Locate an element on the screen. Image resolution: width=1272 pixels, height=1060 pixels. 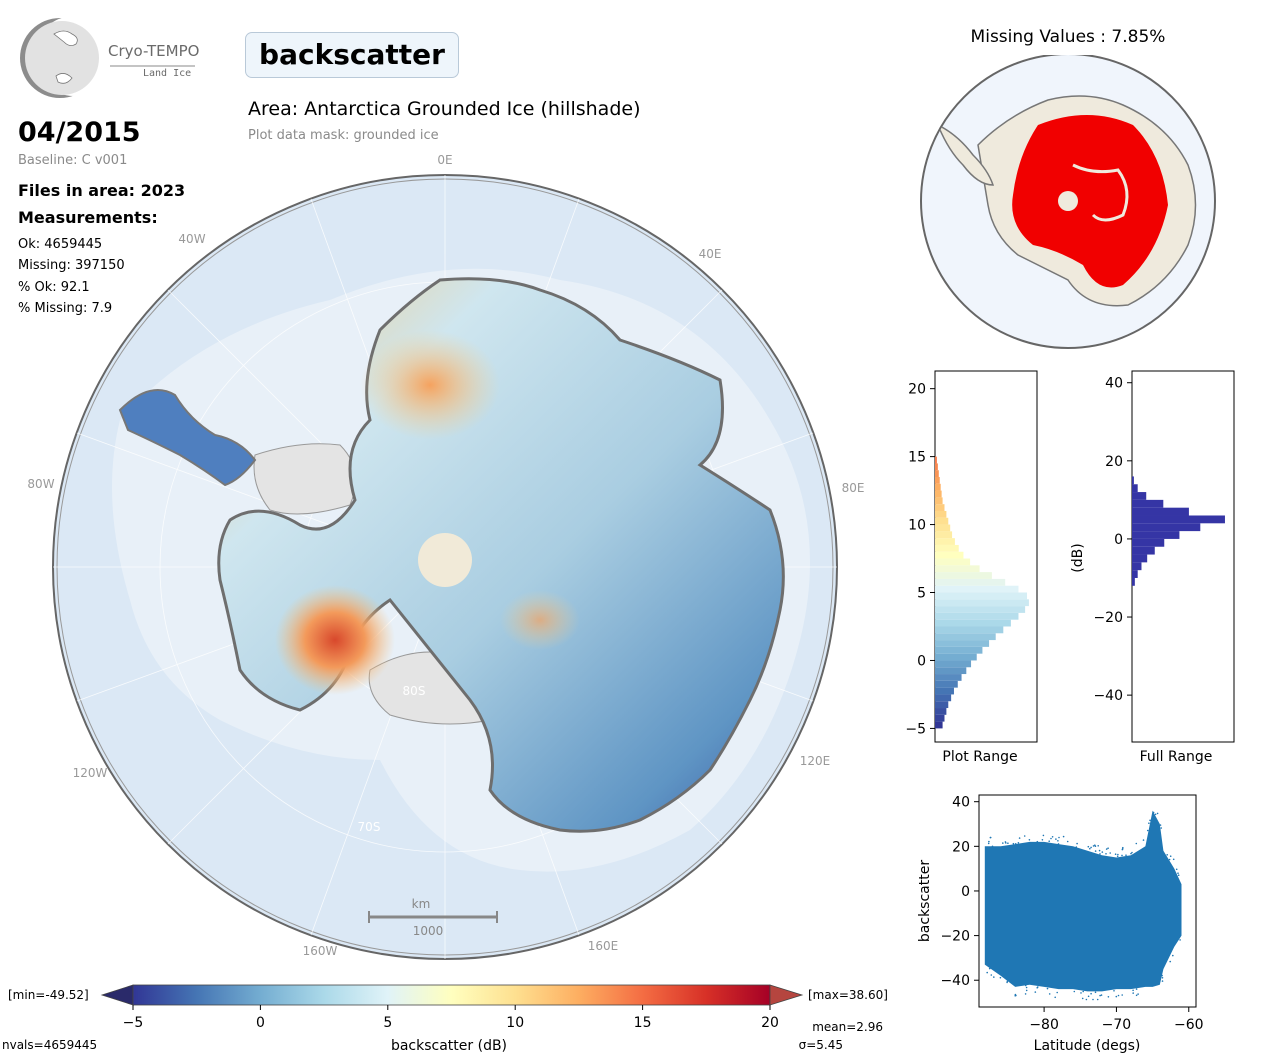
lon-label-80e: 80E is located at coordinates (853, 488).